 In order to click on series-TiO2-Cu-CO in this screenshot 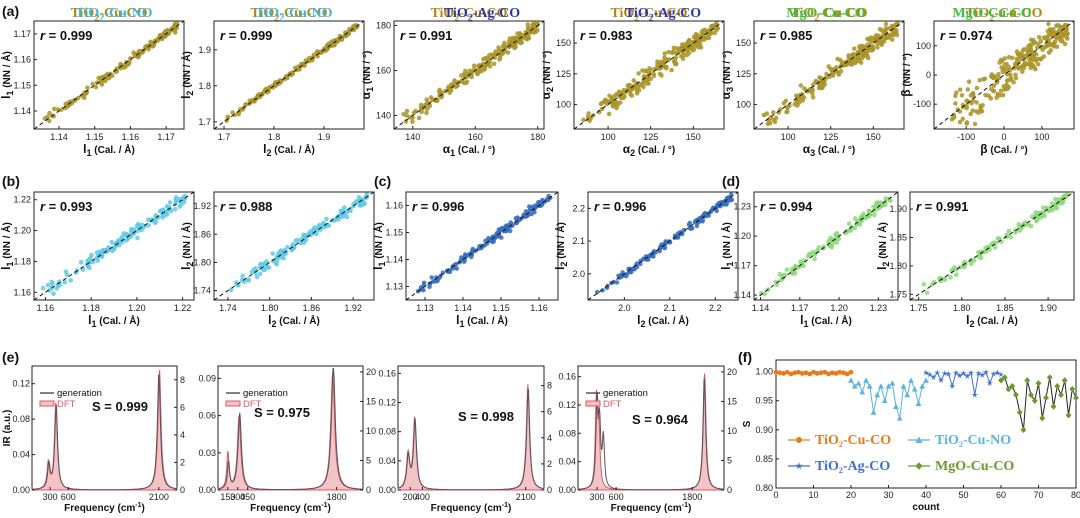, I will do `click(813, 373)`.